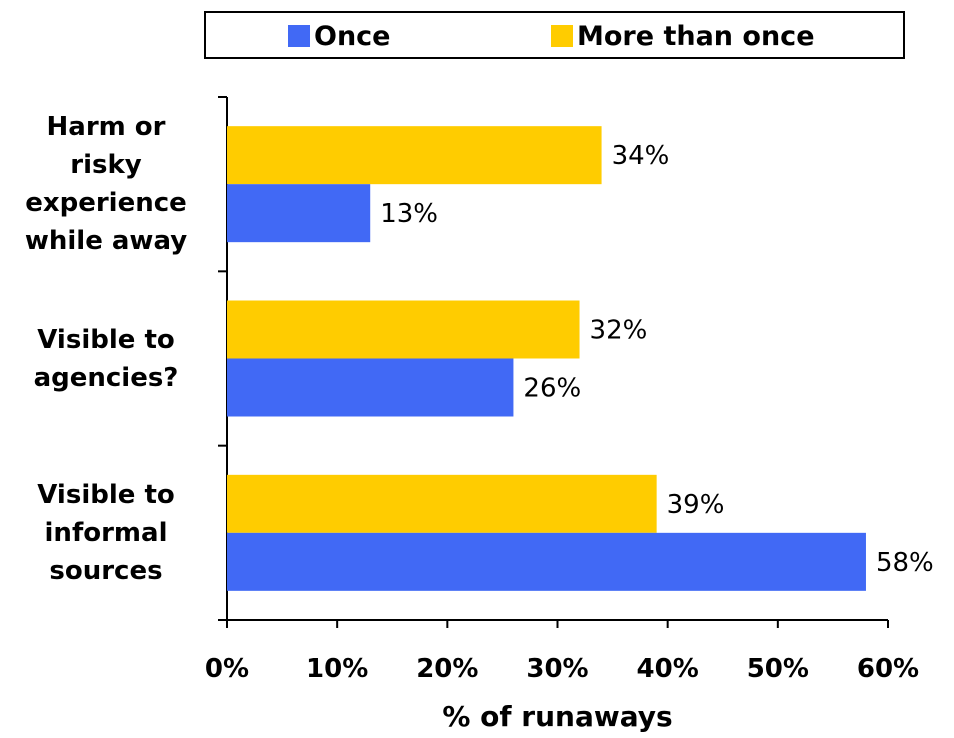 Image resolution: width=954 pixels, height=738 pixels. I want to click on y-tick-marks, so click(222, 358).